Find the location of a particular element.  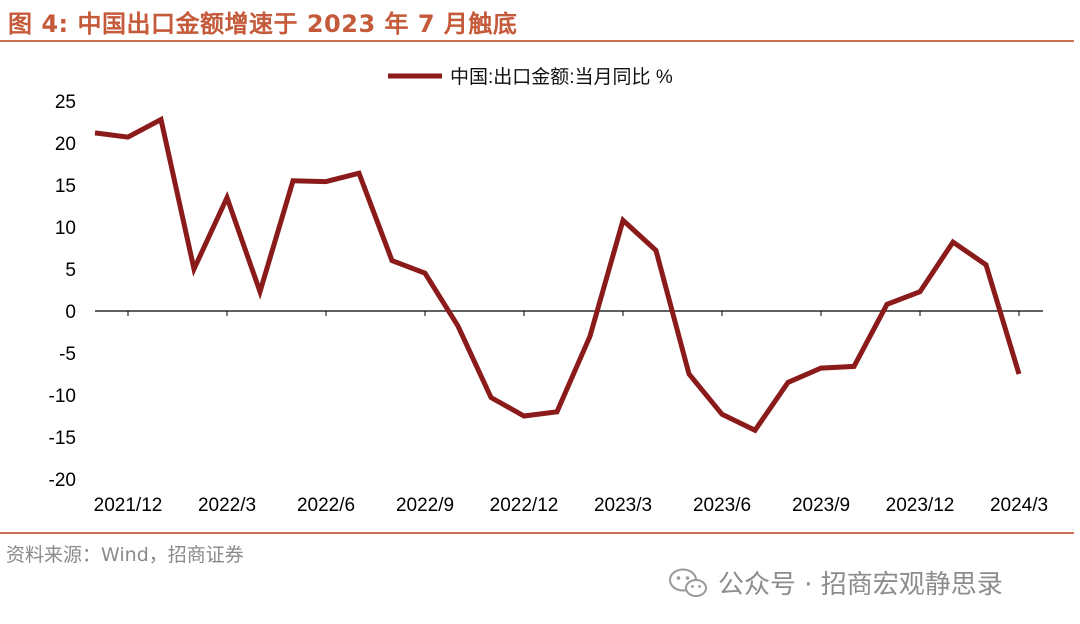

x-tick-label: 2023/9 is located at coordinates (821, 505).